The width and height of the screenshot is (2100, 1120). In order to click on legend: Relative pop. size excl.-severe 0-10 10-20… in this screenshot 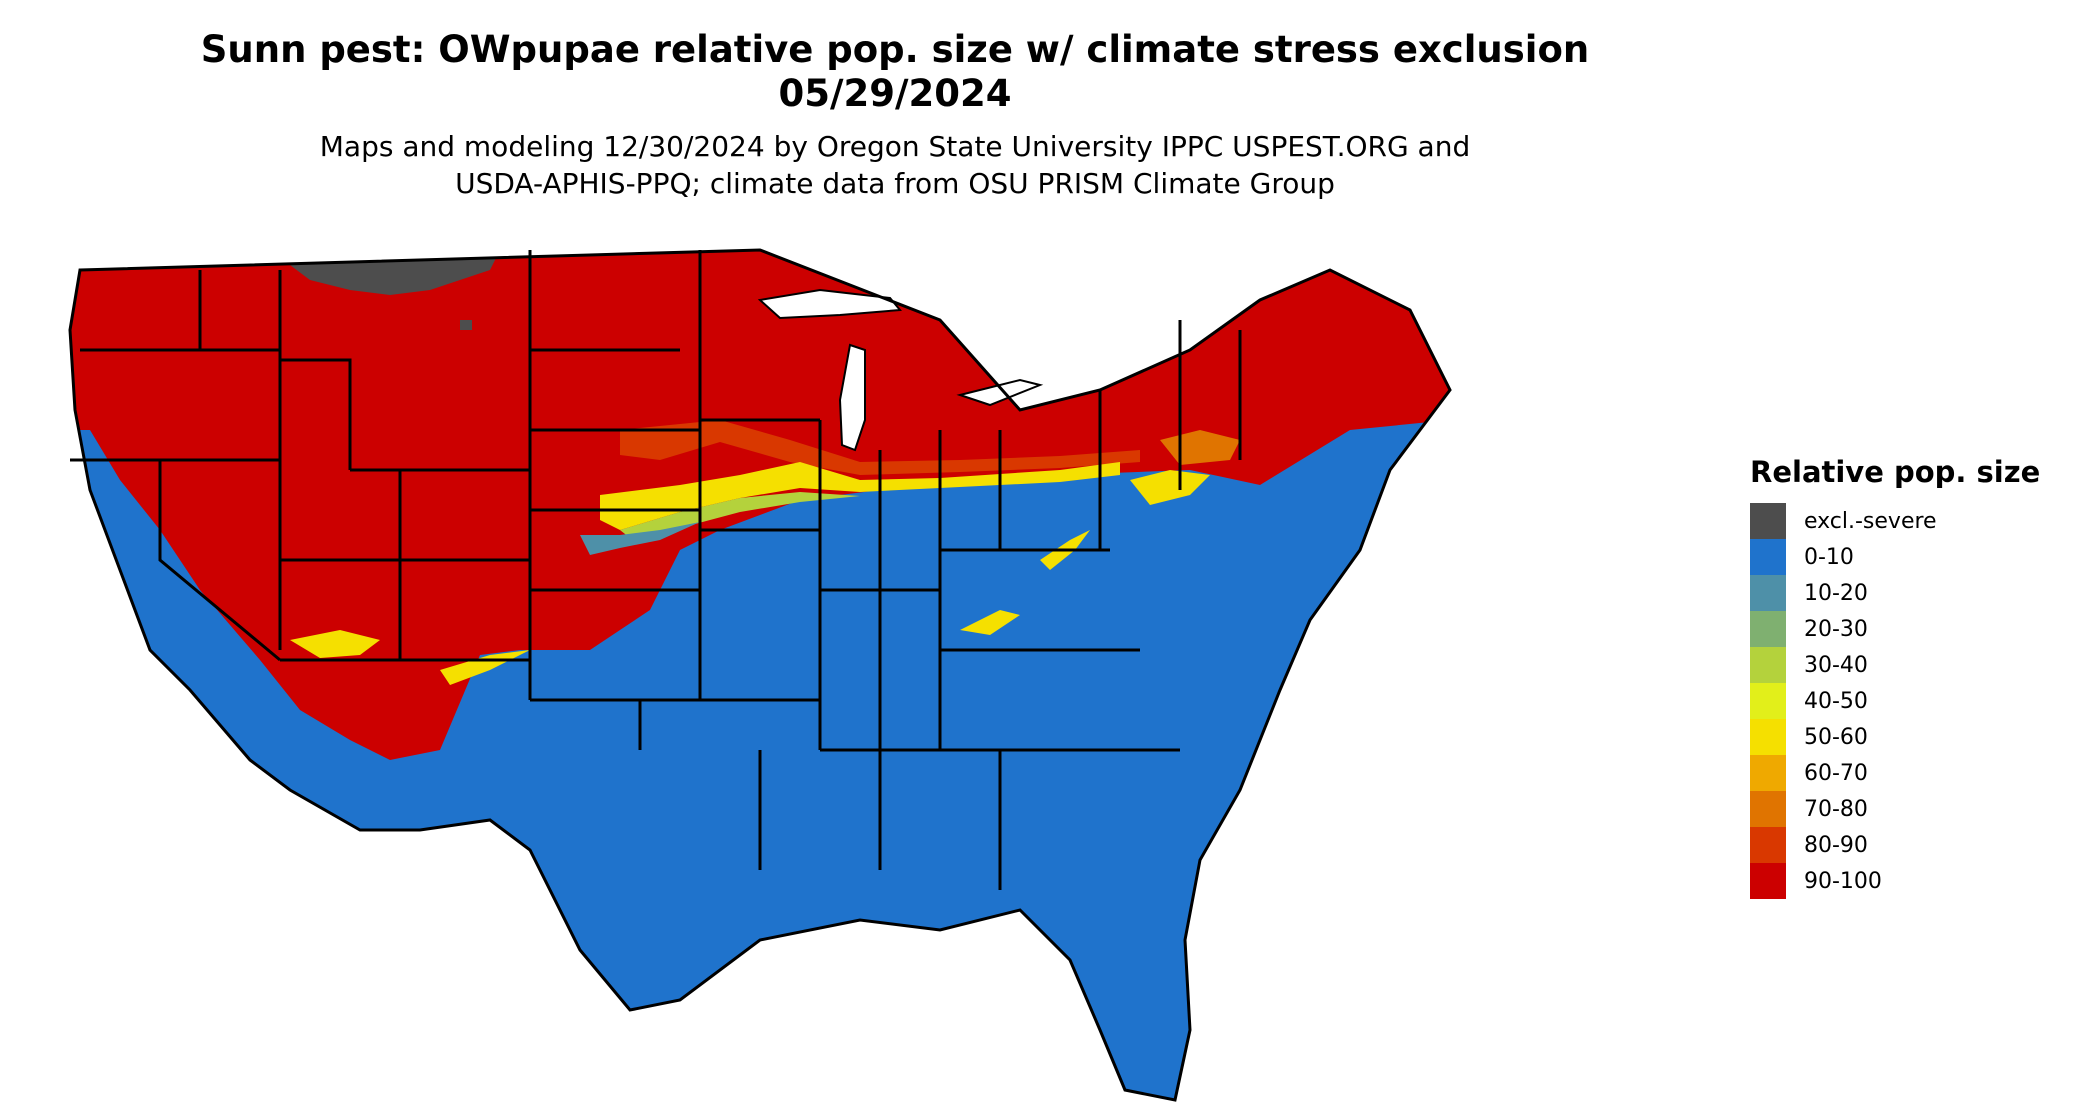, I will do `click(1895, 677)`.